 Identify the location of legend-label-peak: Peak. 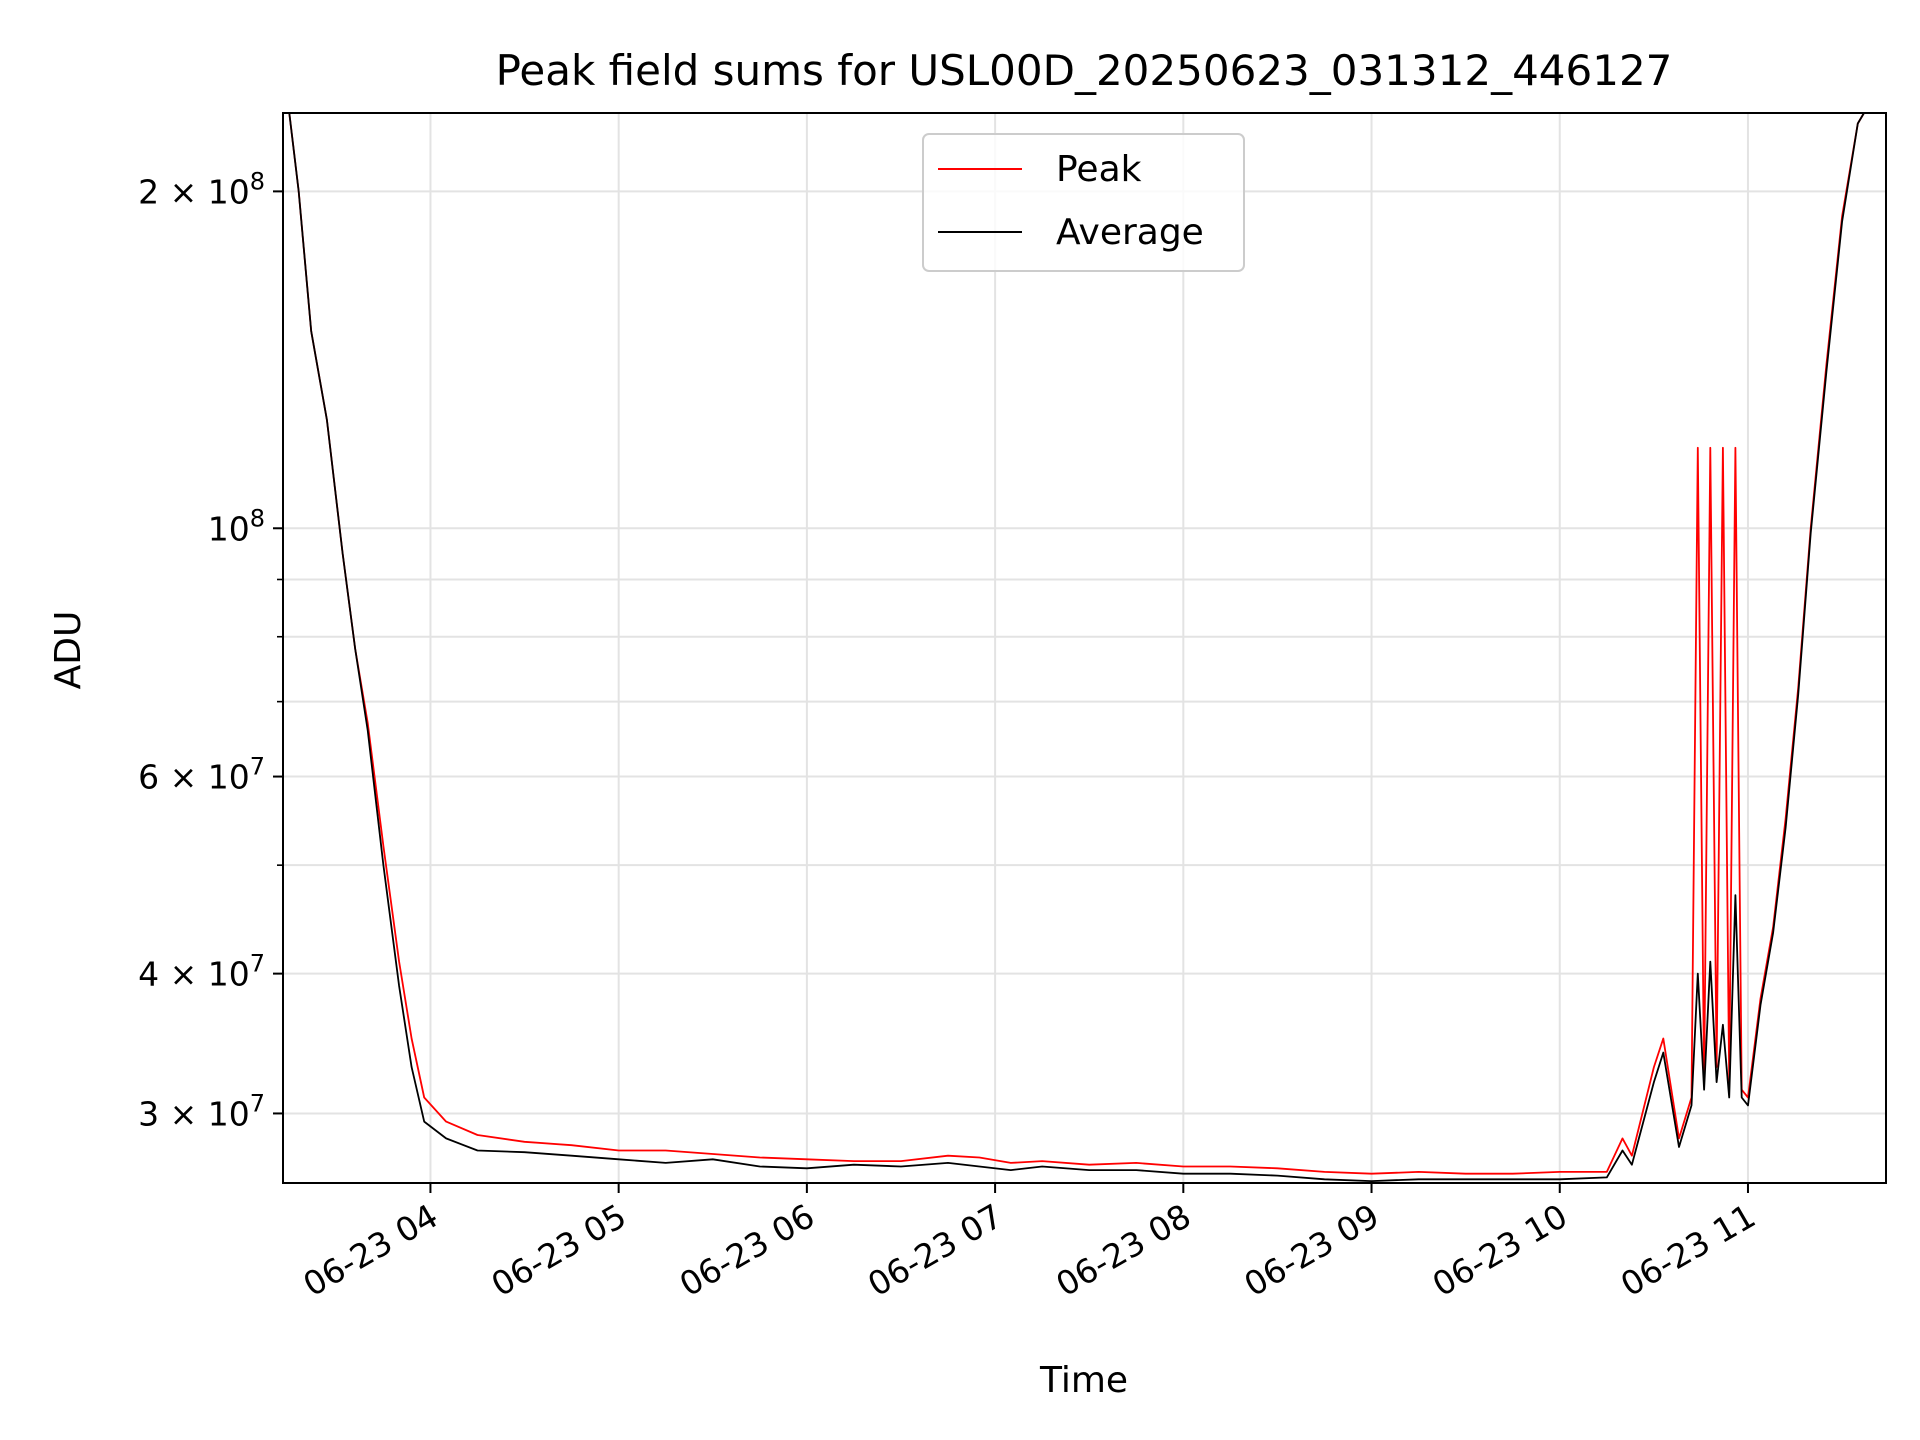
(1099, 169).